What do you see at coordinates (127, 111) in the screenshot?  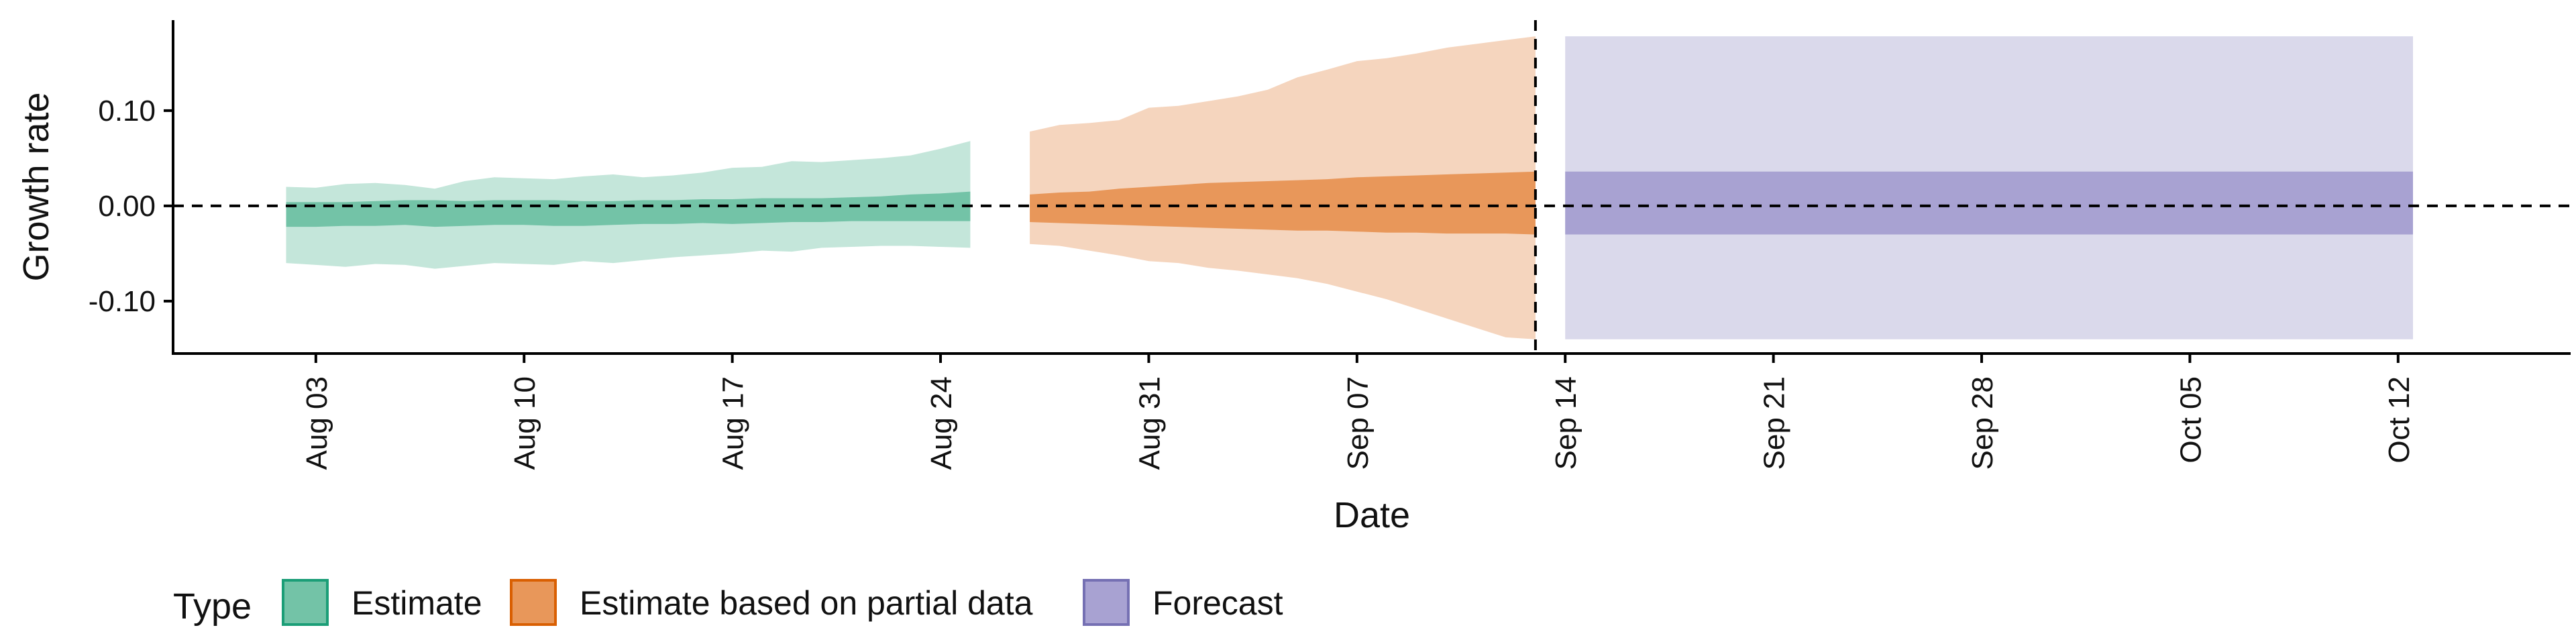 I see `y-tick-label: 0.10` at bounding box center [127, 111].